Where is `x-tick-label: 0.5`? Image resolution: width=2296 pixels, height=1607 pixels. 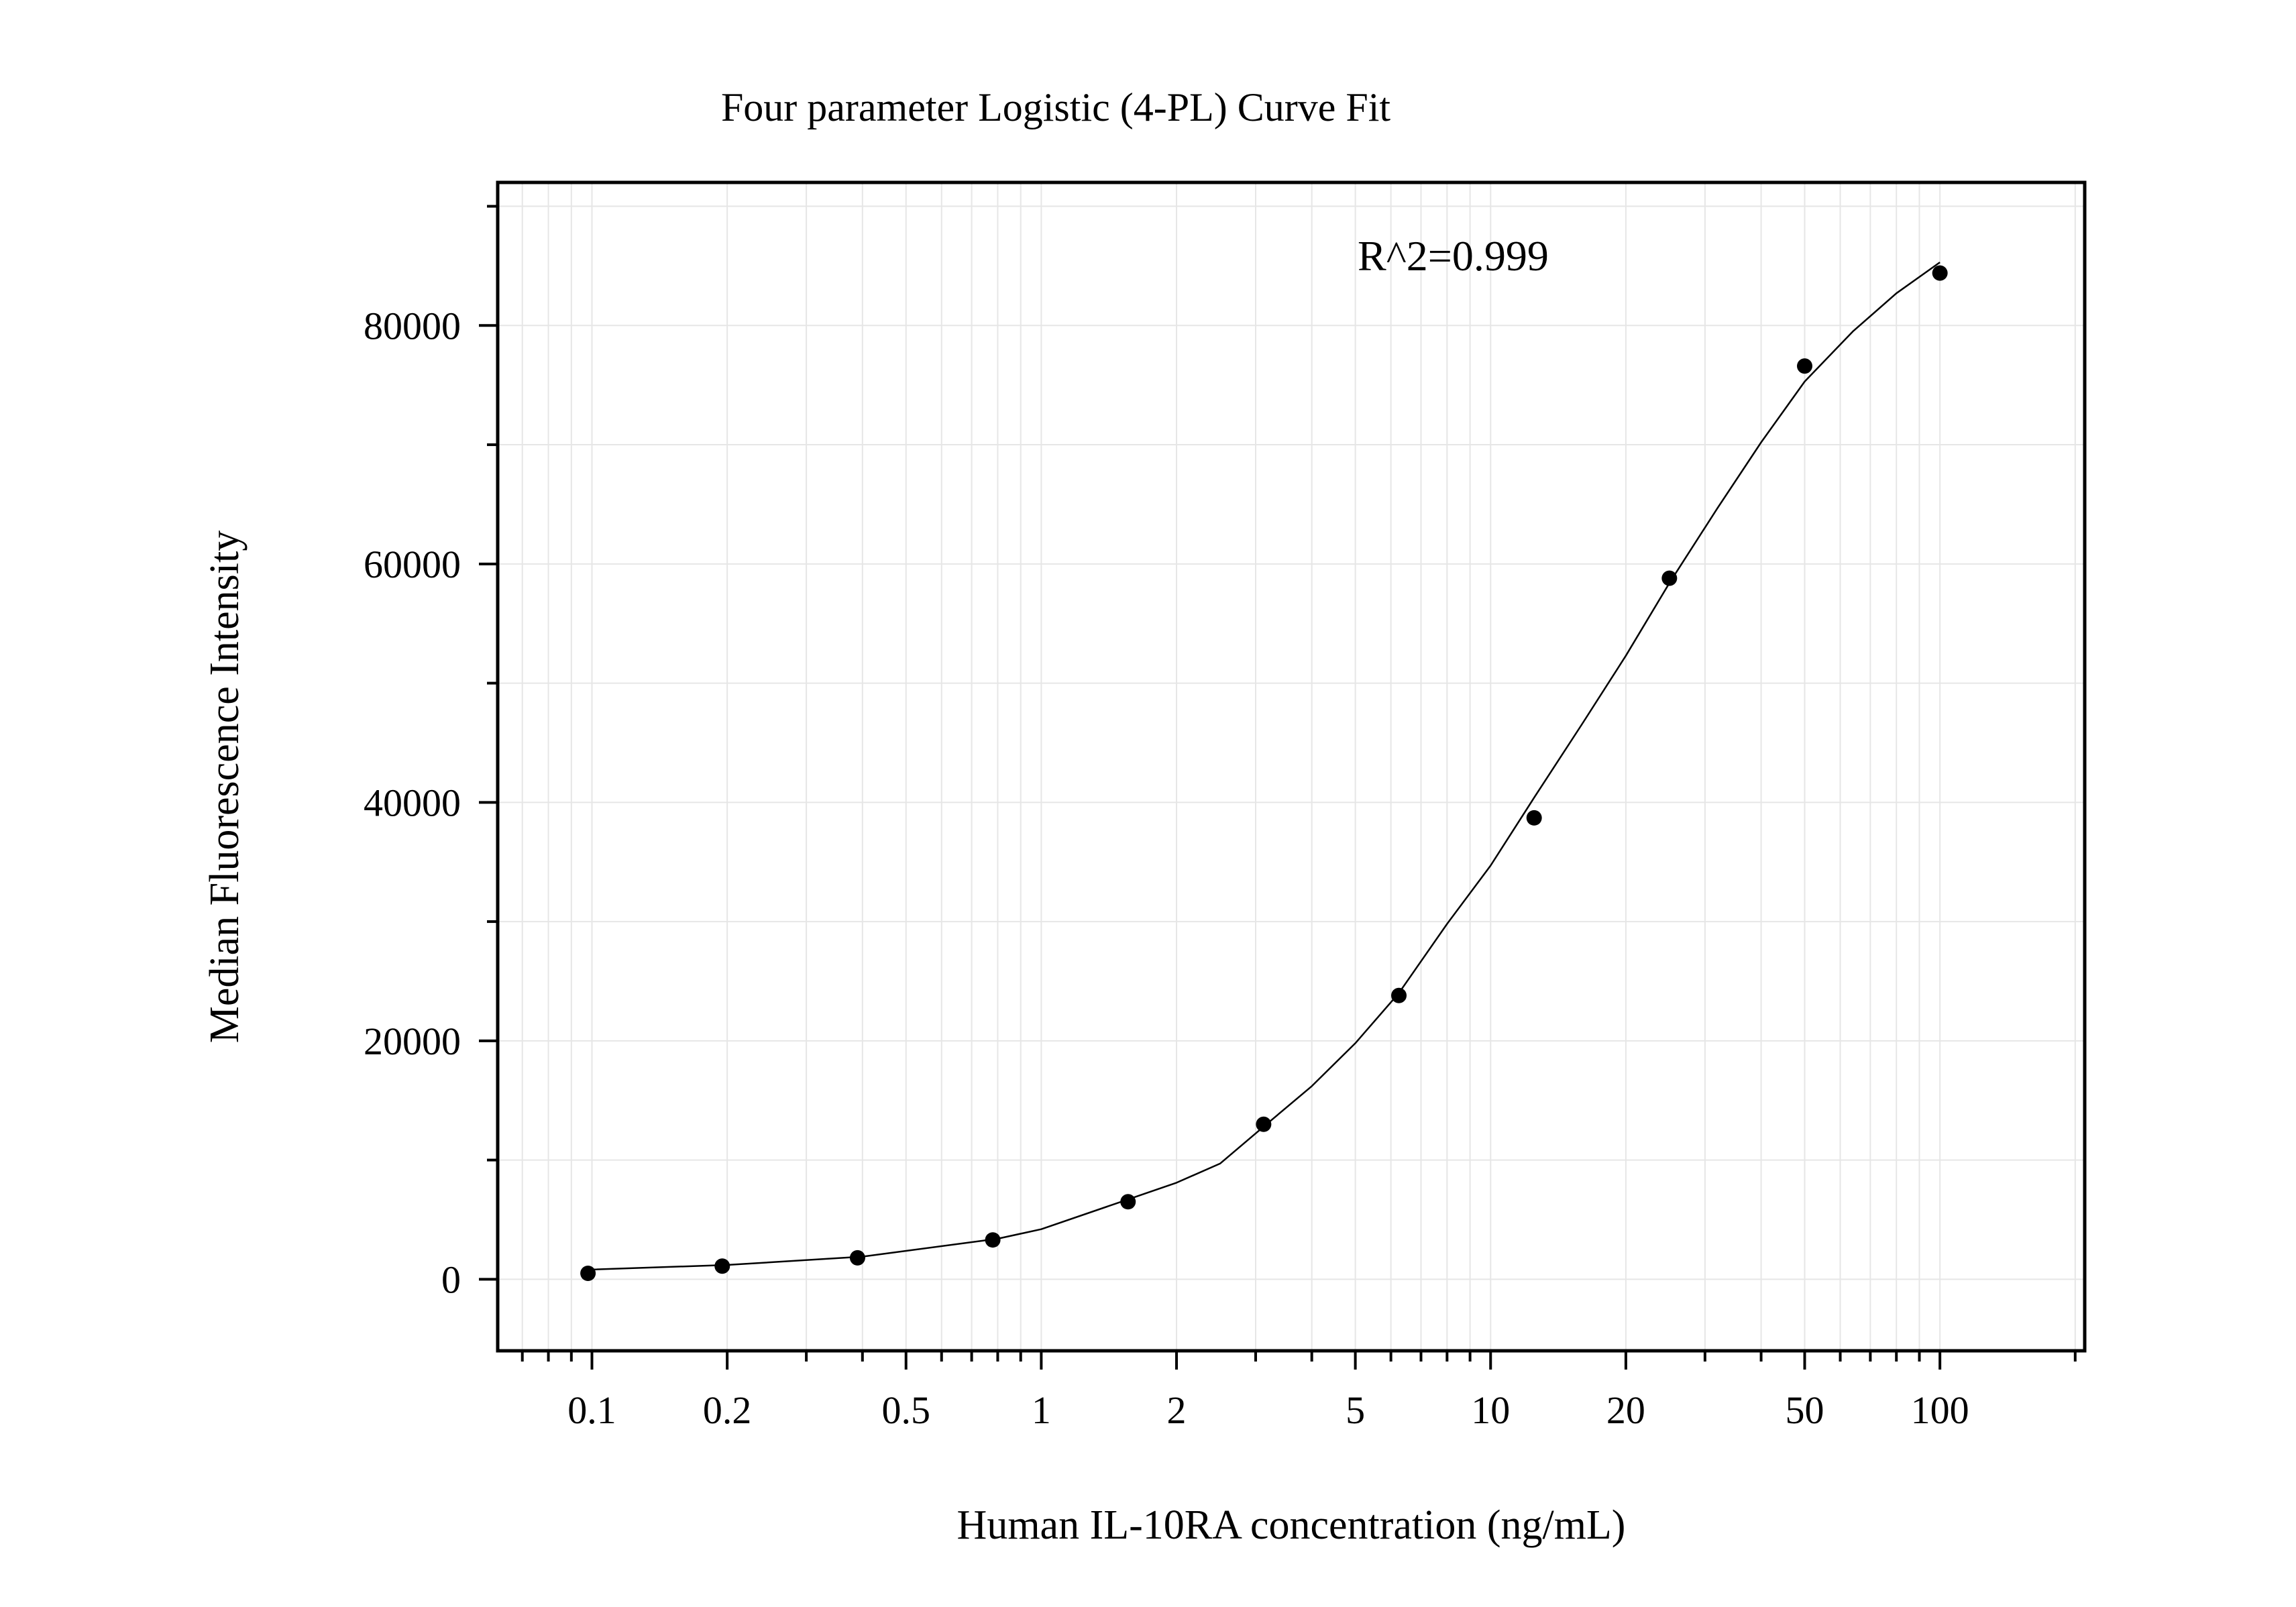
x-tick-label: 0.5 is located at coordinates (906, 1410).